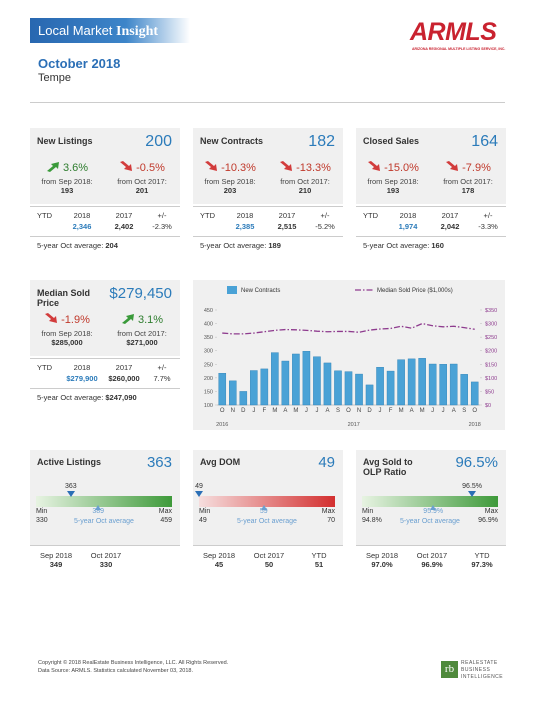 The image size is (543, 704). What do you see at coordinates (233, 411) in the screenshot?
I see `x-tick-label: N` at bounding box center [233, 411].